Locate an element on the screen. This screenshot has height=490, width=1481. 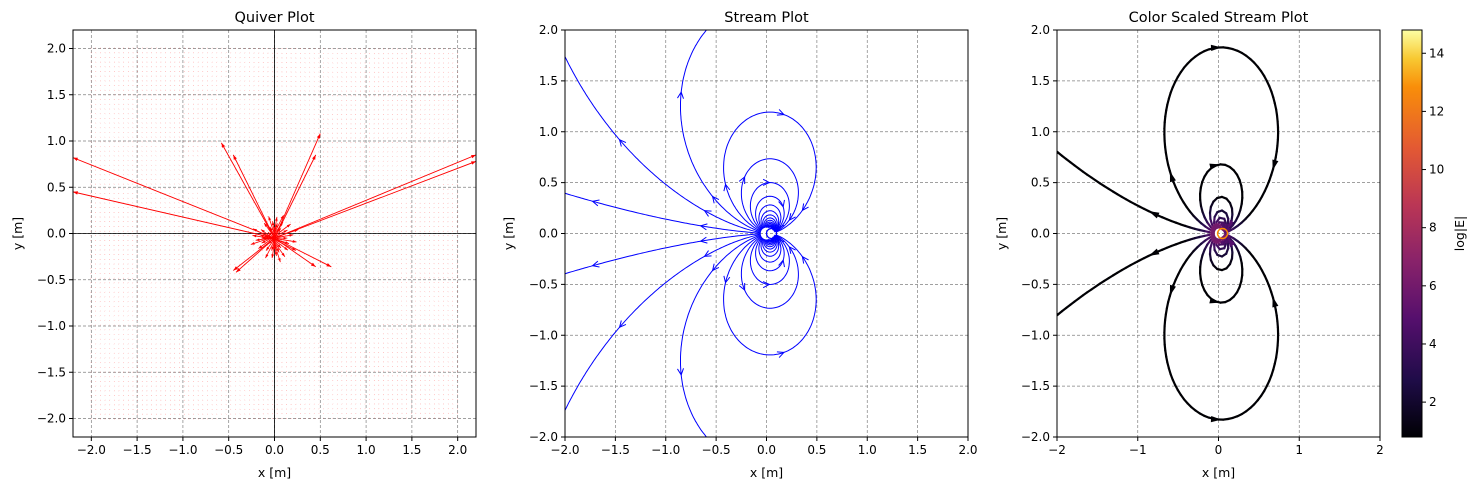
color-stream-ylabel: y [m] is located at coordinates (1001, 233).